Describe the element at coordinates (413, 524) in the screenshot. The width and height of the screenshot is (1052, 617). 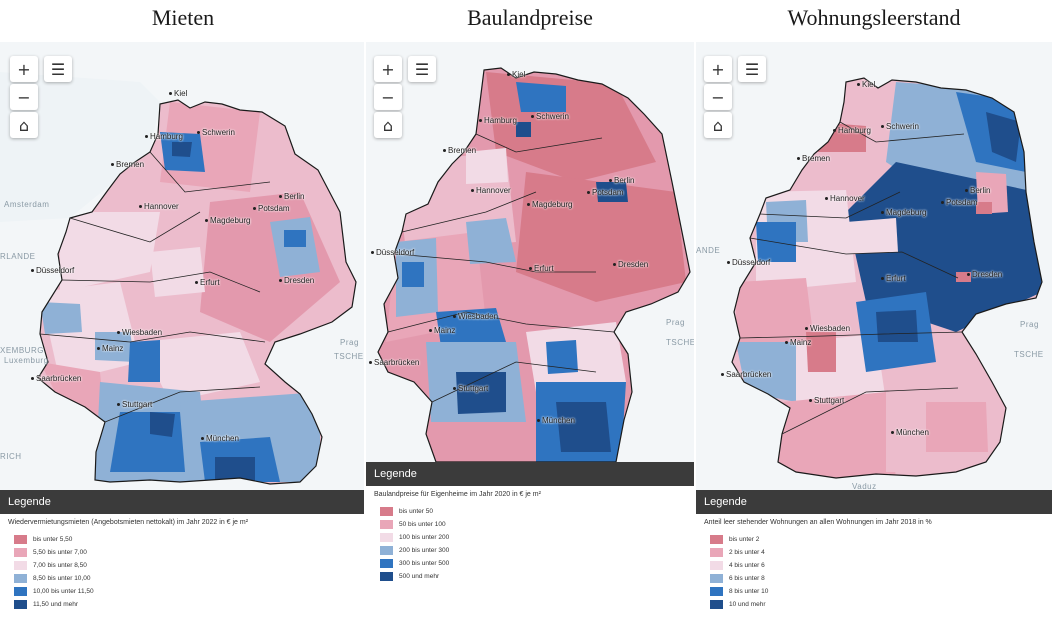
I see `legend-item: 50 bis unter 100` at that location.